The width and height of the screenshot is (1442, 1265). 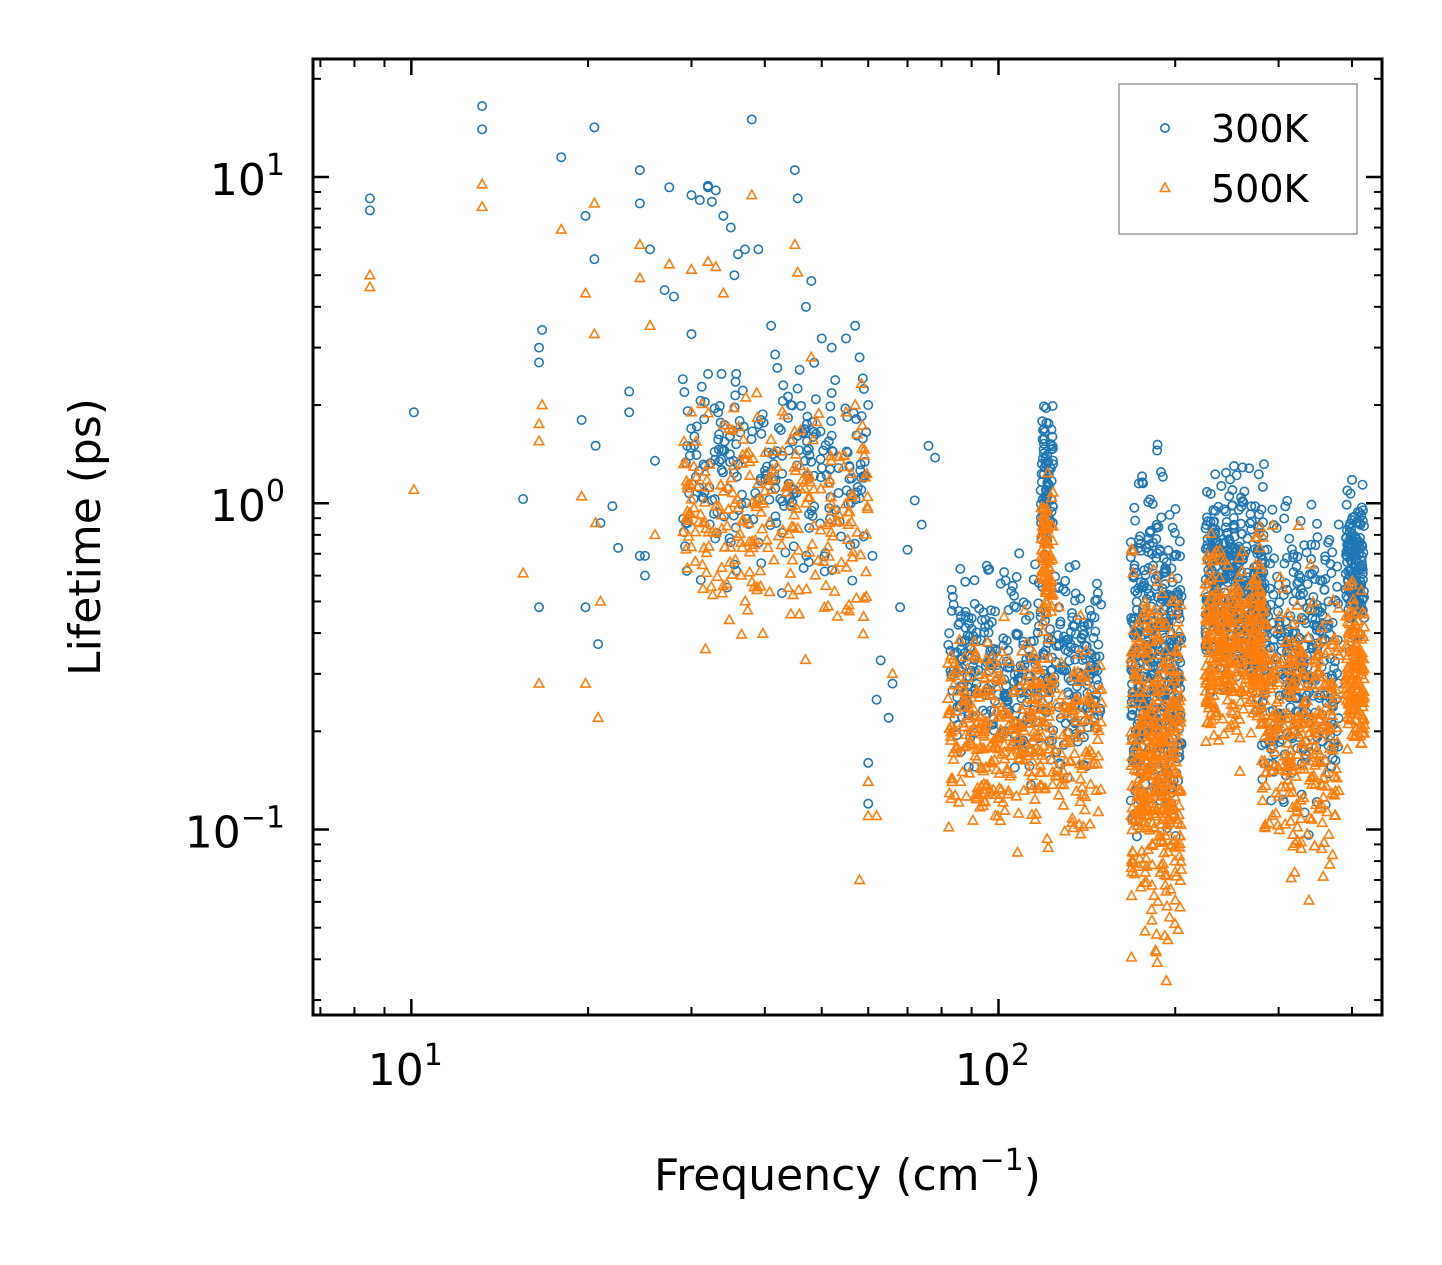 I want to click on x-tick-label: 101, so click(x=405, y=1067).